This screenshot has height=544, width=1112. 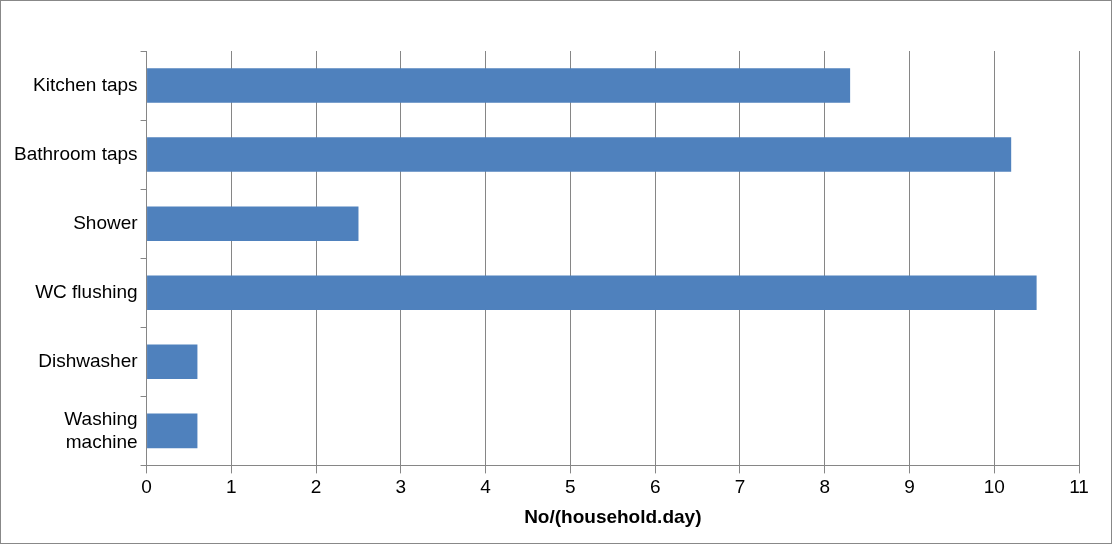 What do you see at coordinates (401, 487) in the screenshot?
I see `x-tick-label: 3` at bounding box center [401, 487].